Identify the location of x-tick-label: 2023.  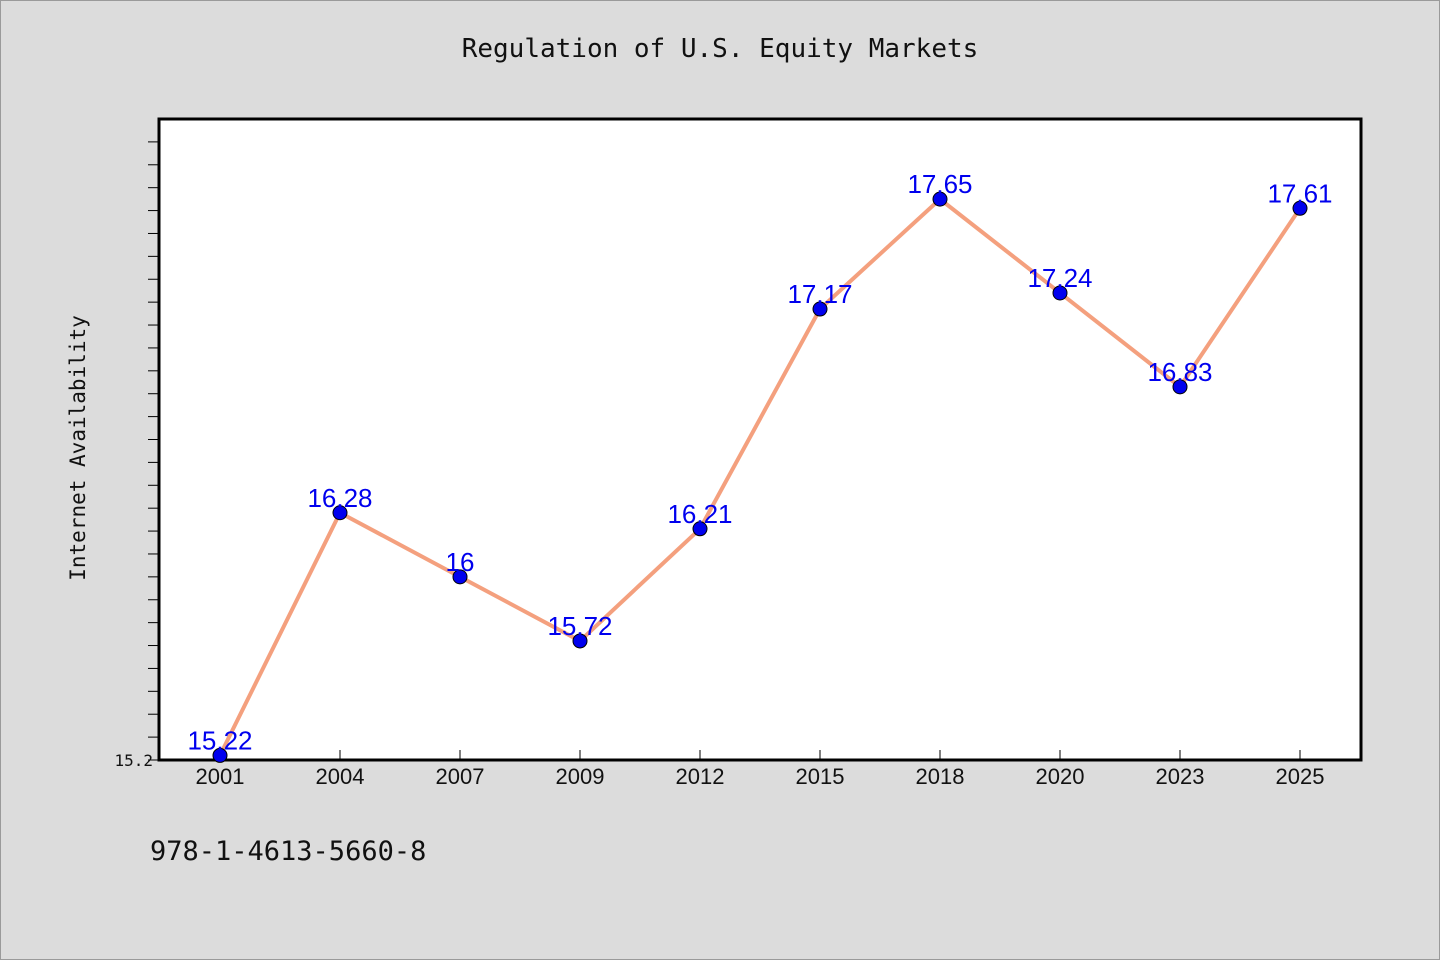
(1180, 776).